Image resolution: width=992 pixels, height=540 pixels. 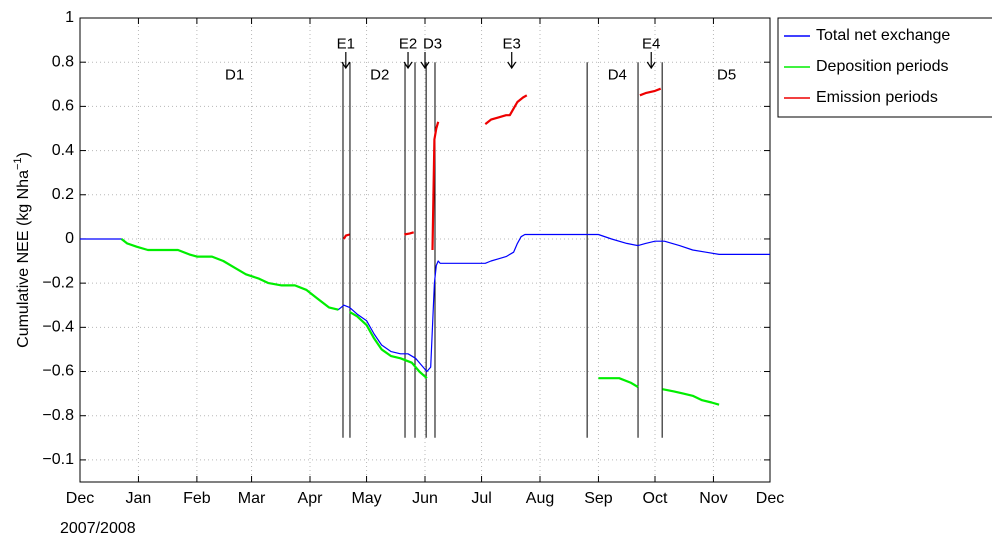 I want to click on y-tick-label: −0.6, so click(x=58, y=371).